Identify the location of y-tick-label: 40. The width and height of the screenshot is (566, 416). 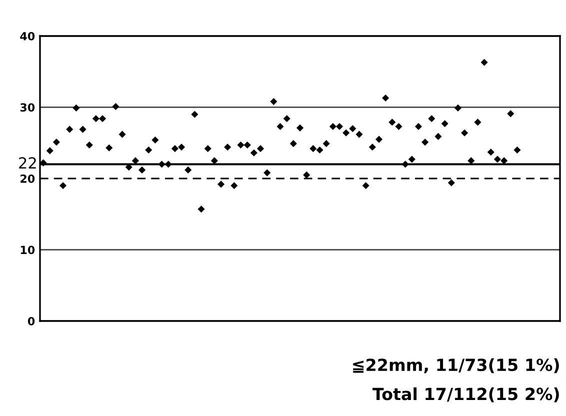
(27, 36).